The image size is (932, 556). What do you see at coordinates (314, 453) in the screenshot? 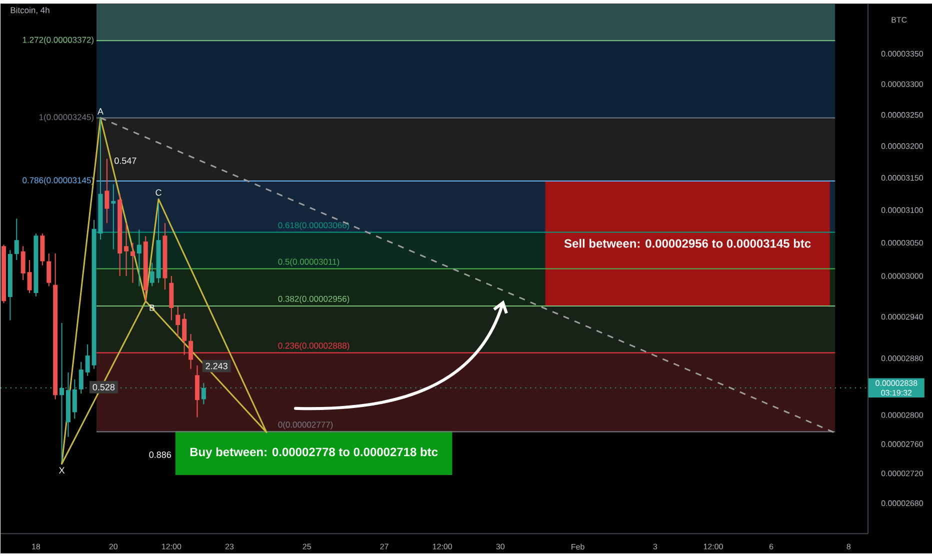
I see `band-label: Buy between: 0.00002778 to 0.00002718 btc` at bounding box center [314, 453].